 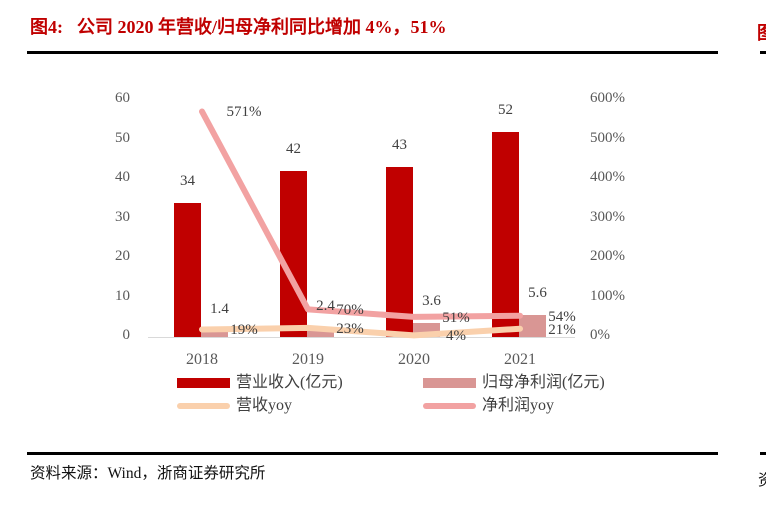 I want to click on legend-label-revenue-yoy-line: 营收yoy, so click(x=264, y=405).